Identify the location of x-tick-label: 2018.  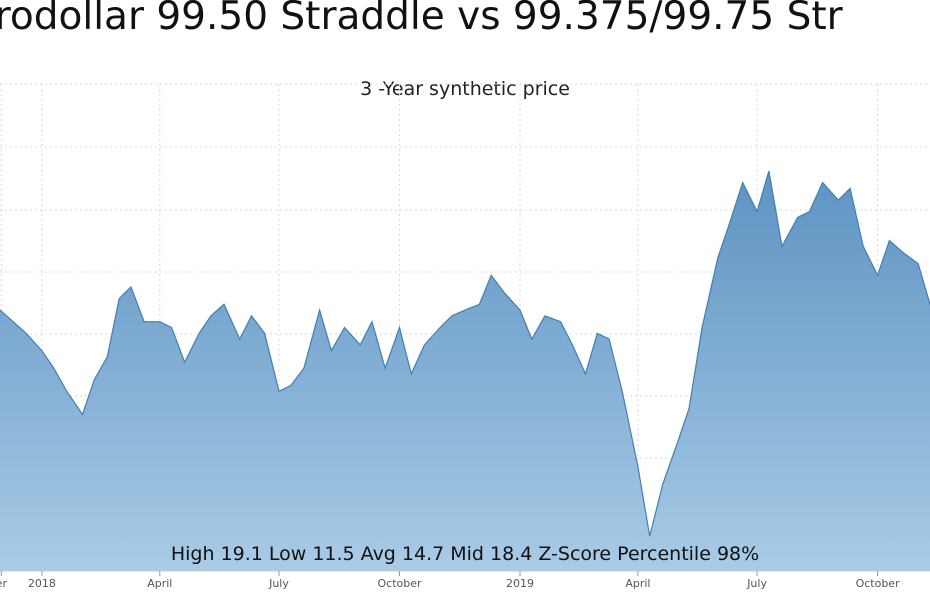
(42, 583).